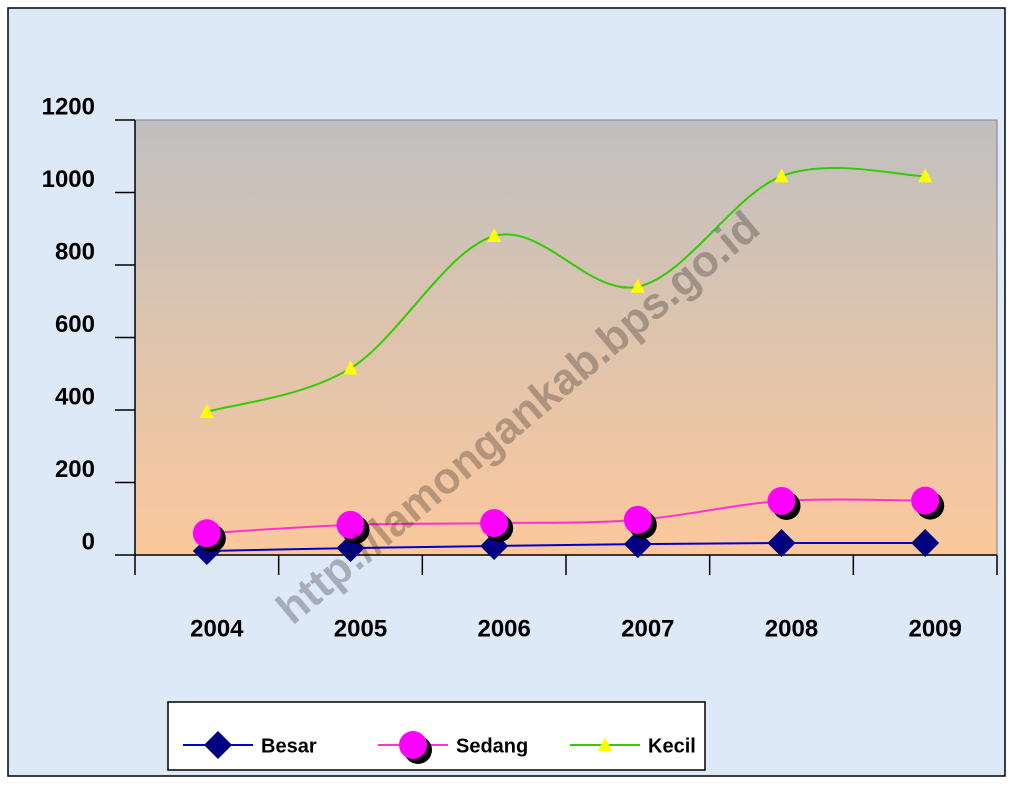 The image size is (1013, 788). I want to click on y-tick-label: 200, so click(75, 469).